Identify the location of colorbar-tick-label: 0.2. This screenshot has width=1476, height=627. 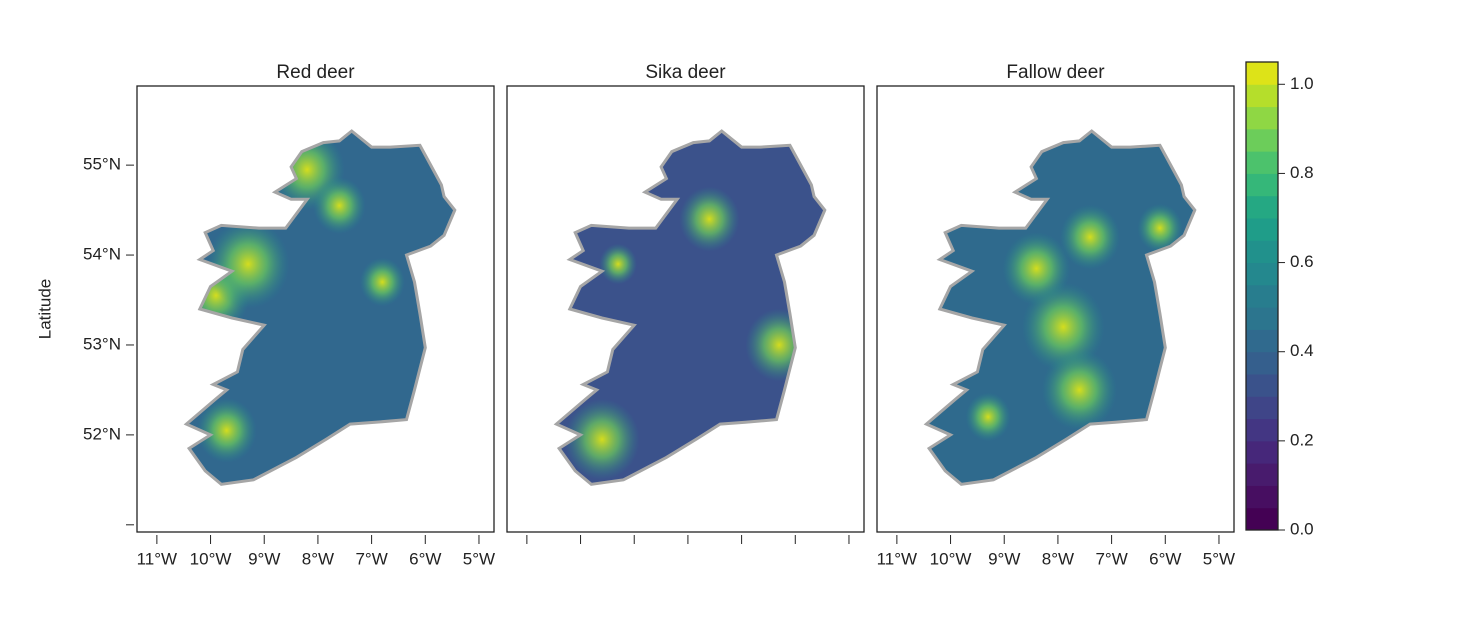
(1302, 439).